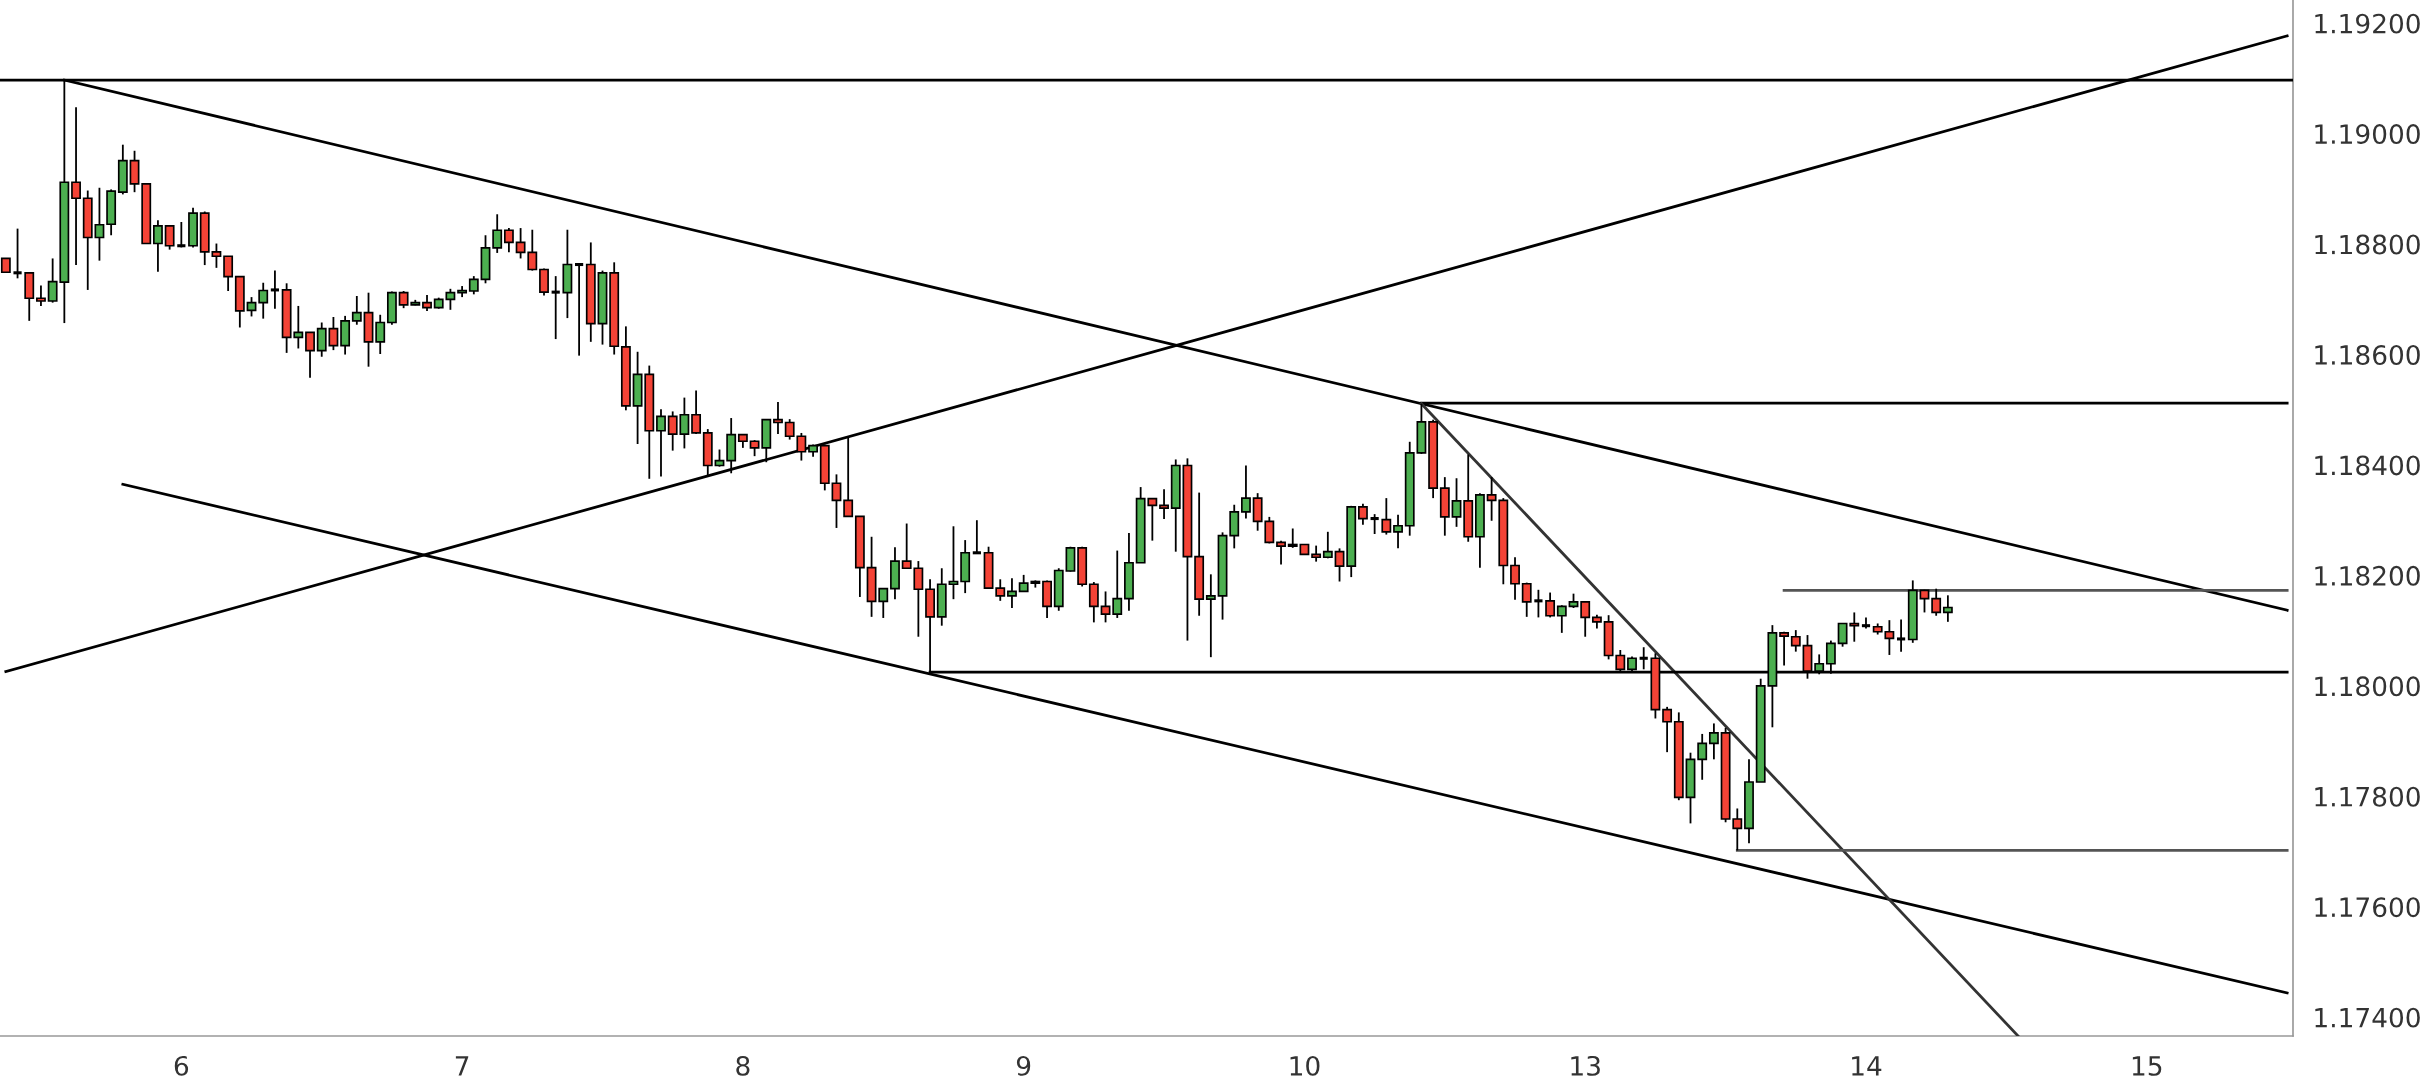  Describe the element at coordinates (462, 1066) in the screenshot. I see `x-tick-label: 7` at that location.